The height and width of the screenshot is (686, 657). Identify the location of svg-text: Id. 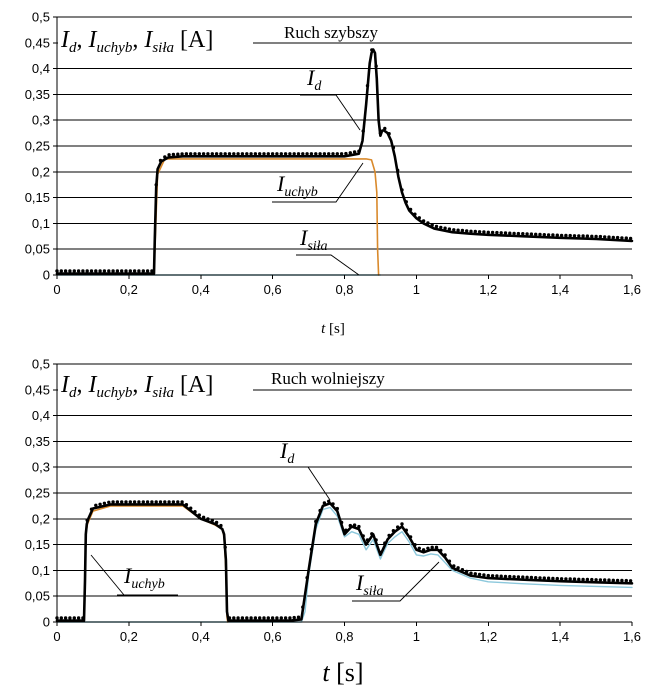
(314, 79).